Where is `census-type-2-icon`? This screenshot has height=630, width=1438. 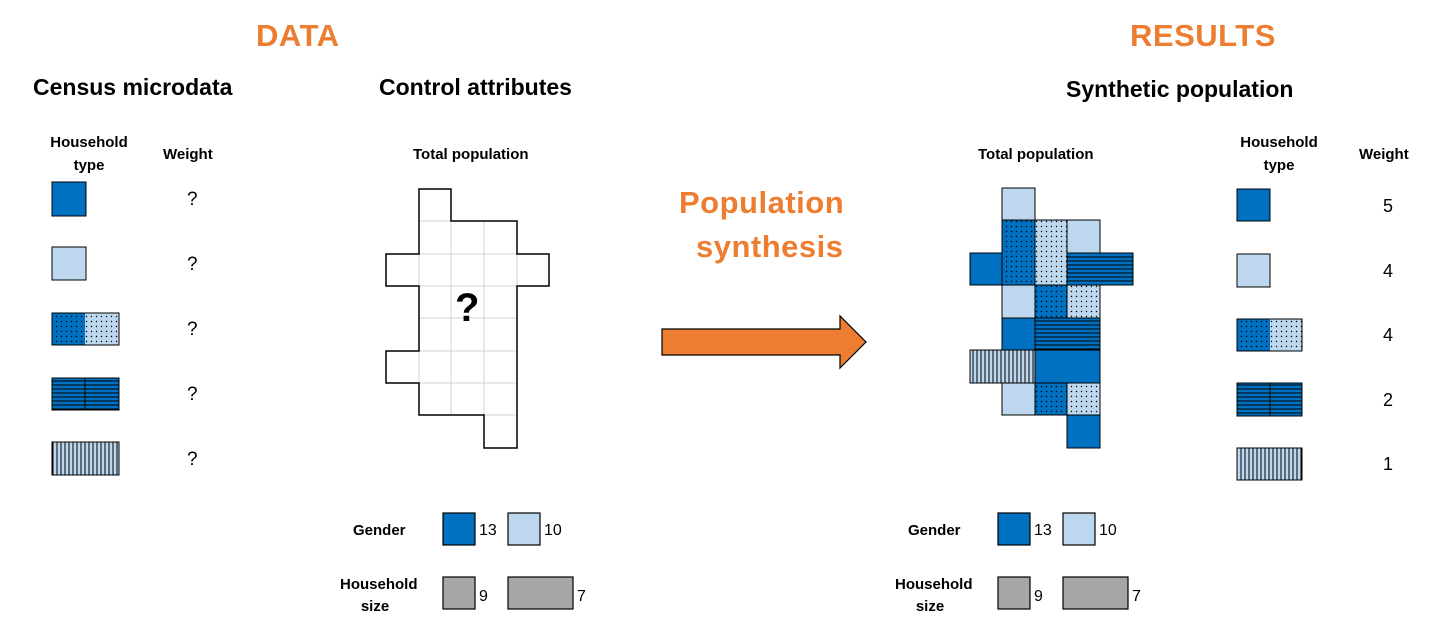 census-type-2-icon is located at coordinates (69, 263).